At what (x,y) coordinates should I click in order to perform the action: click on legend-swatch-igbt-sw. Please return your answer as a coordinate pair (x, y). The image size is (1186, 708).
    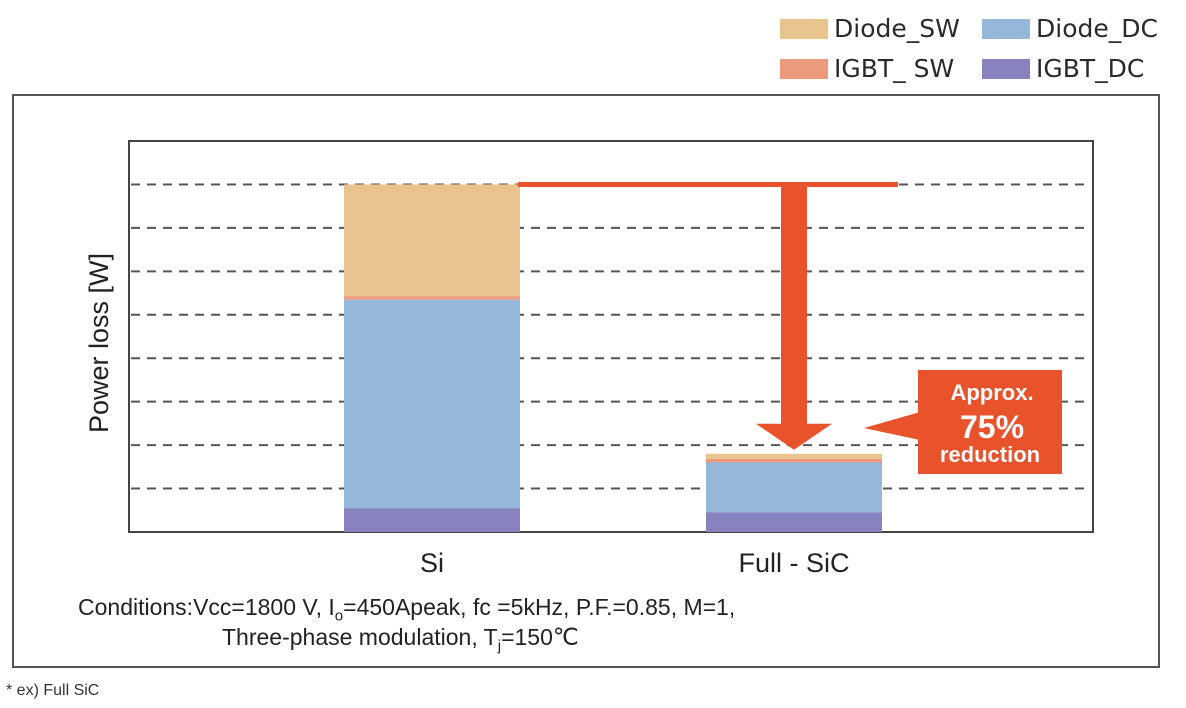
    Looking at the image, I should click on (804, 68).